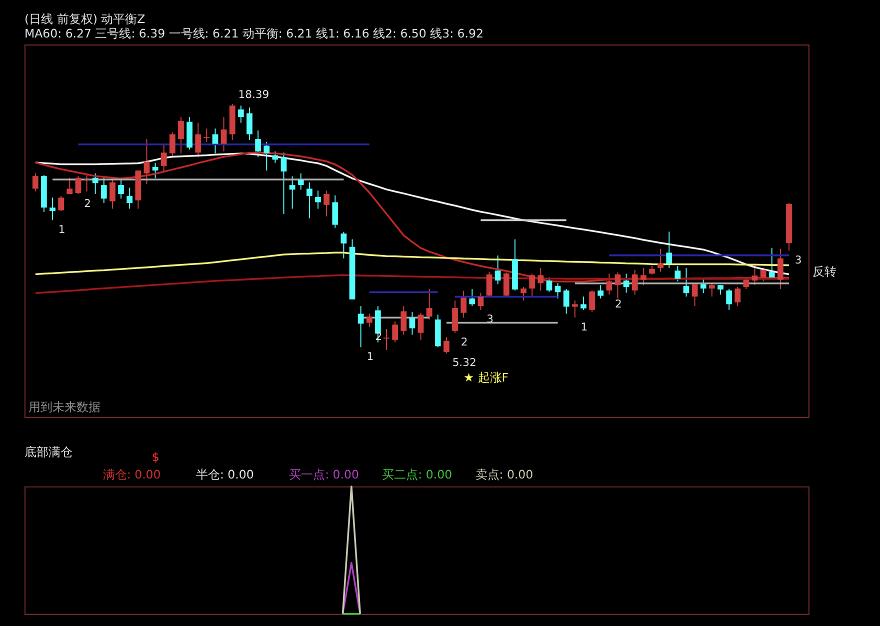 The width and height of the screenshot is (880, 634). I want to click on text: 5.32, so click(464, 363).